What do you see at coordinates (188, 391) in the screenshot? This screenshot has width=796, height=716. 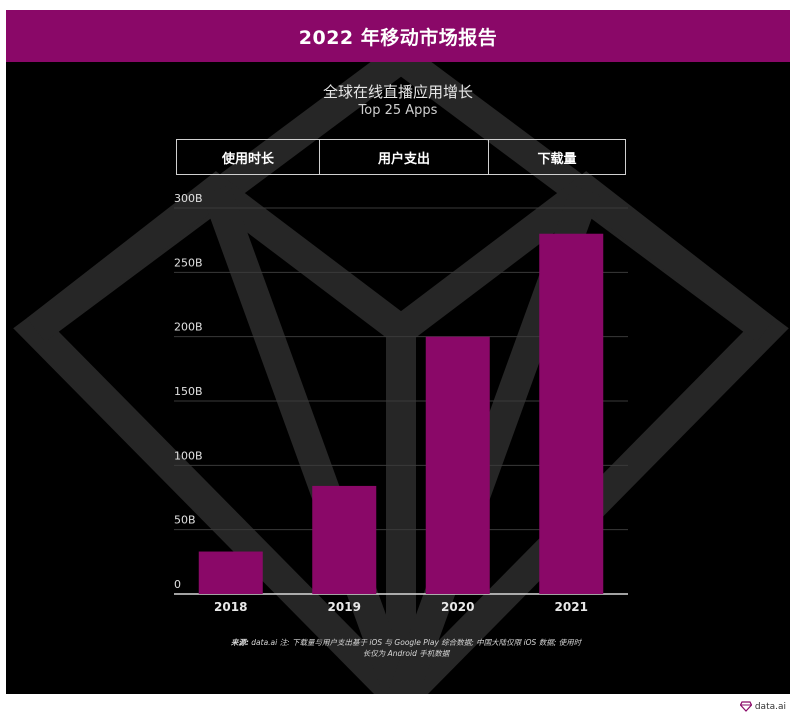 I see `y-tick-label: 150B` at bounding box center [188, 391].